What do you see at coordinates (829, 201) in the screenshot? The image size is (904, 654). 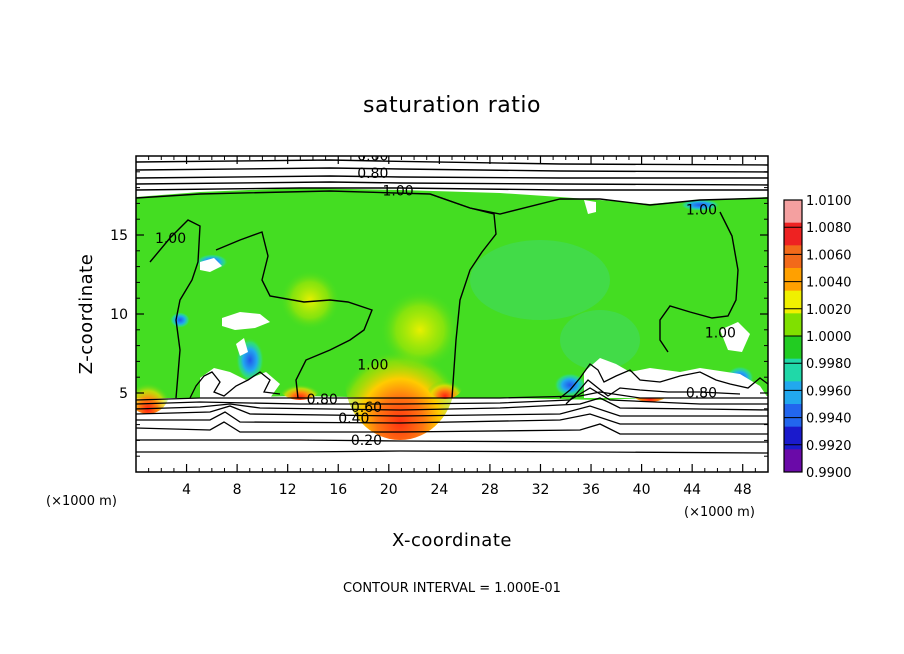 I see `colorbar-label: 1.0100` at bounding box center [829, 201].